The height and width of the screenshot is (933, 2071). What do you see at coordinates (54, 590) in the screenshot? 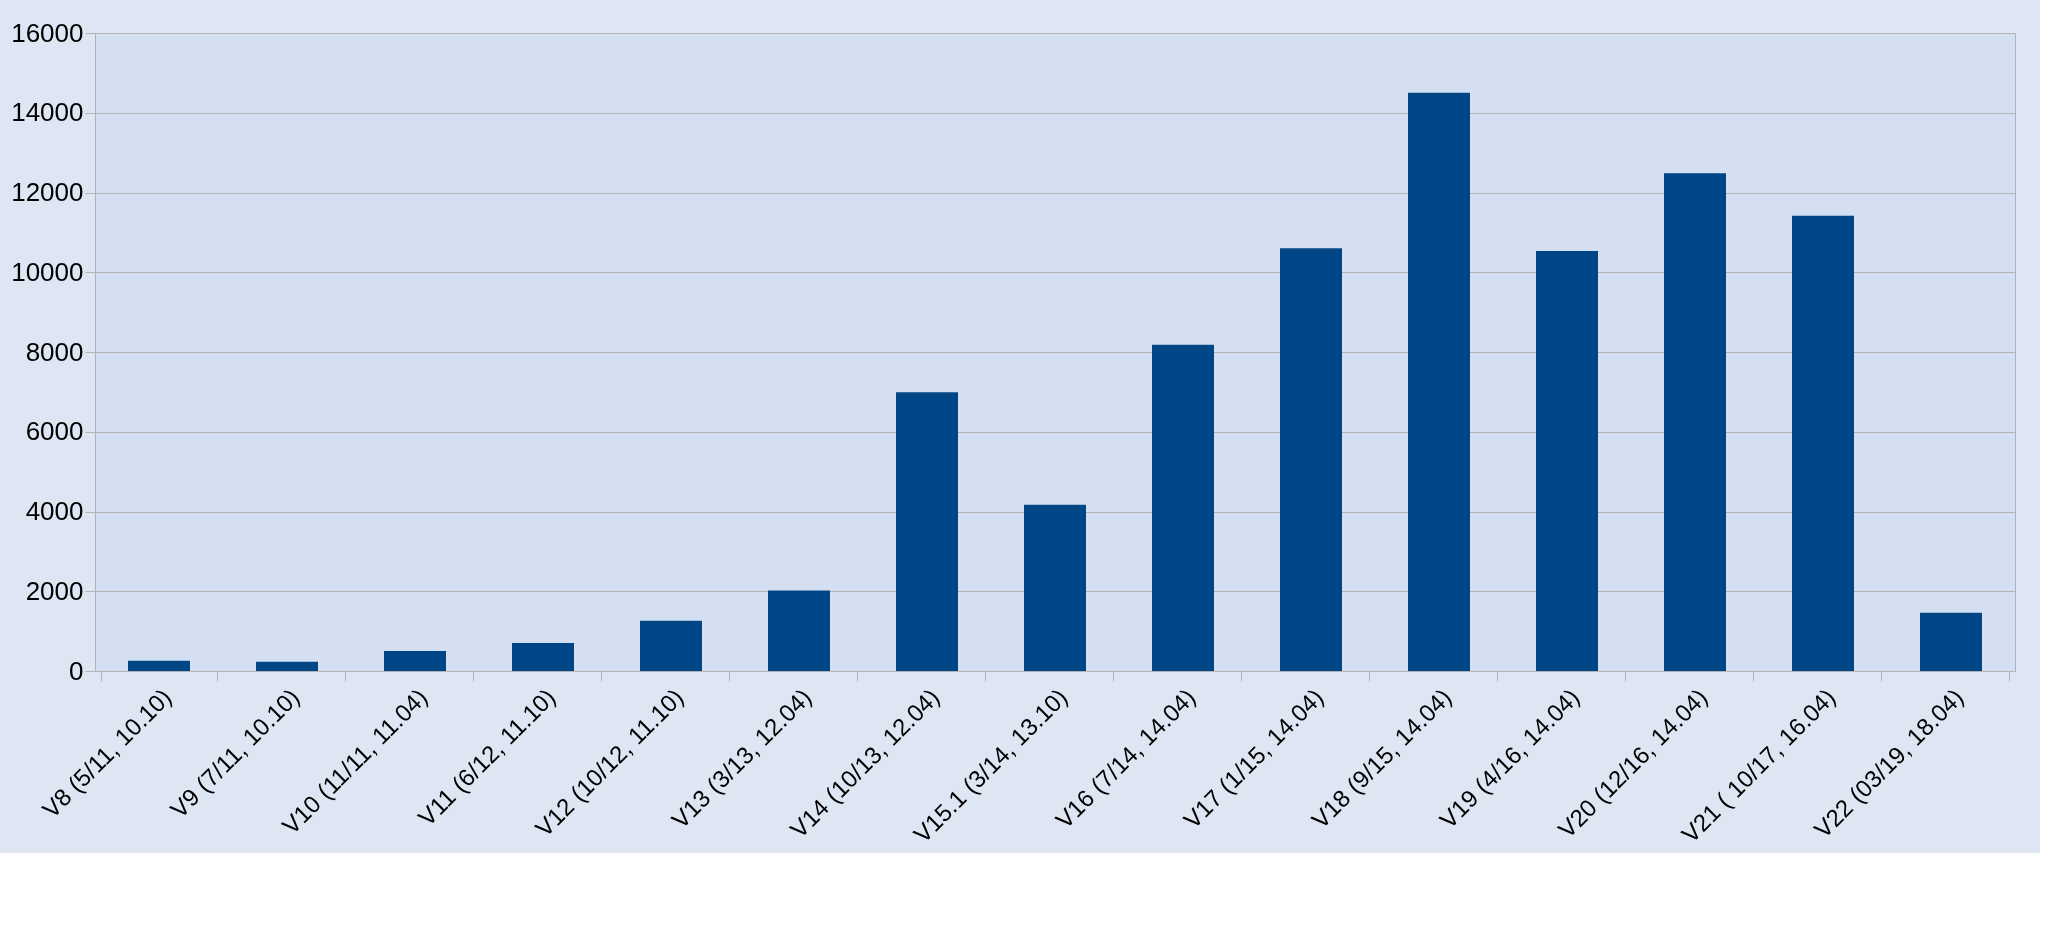
I see `y-tick-label: 2000` at bounding box center [54, 590].